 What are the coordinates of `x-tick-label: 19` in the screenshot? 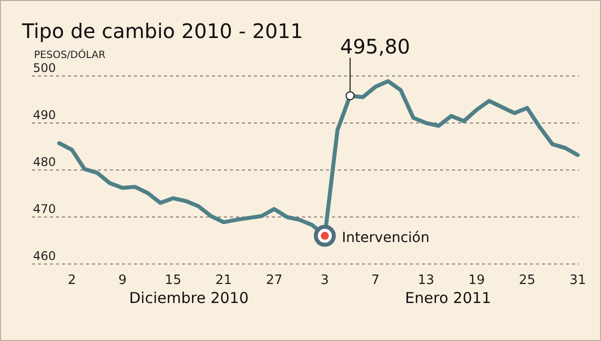 It's located at (476, 280).